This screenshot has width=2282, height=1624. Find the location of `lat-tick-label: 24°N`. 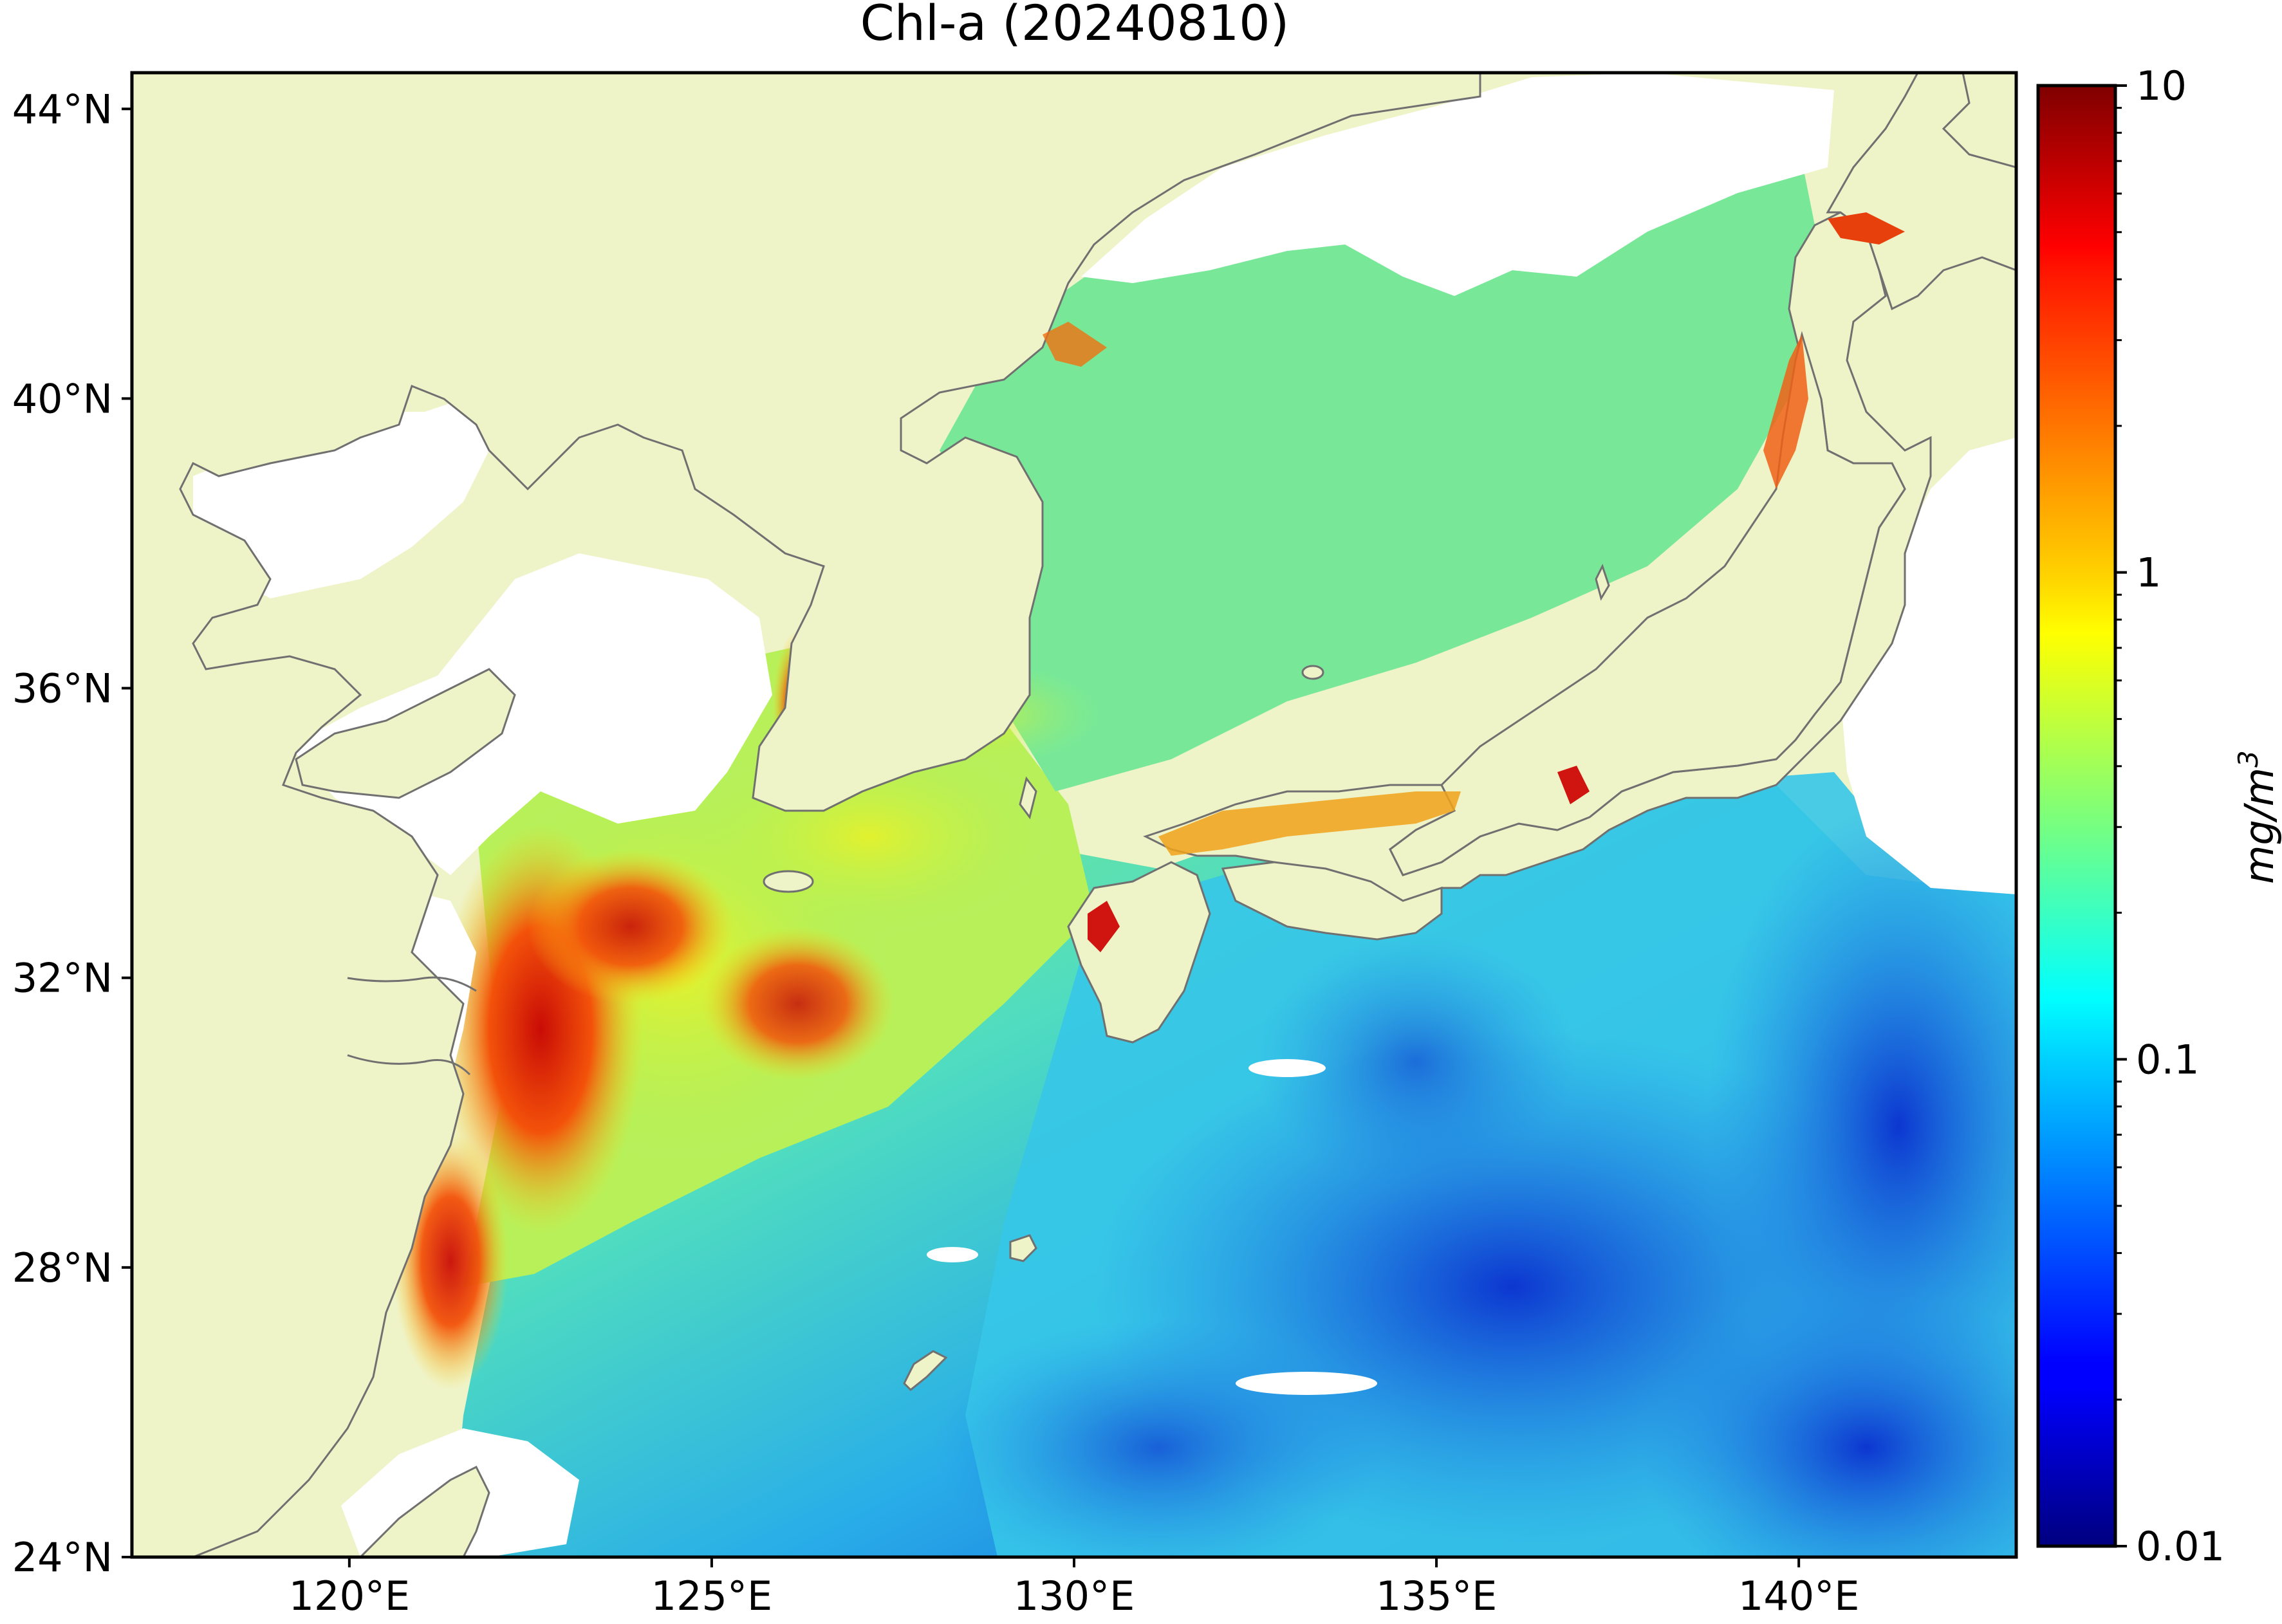

lat-tick-label: 24°N is located at coordinates (62, 1558).